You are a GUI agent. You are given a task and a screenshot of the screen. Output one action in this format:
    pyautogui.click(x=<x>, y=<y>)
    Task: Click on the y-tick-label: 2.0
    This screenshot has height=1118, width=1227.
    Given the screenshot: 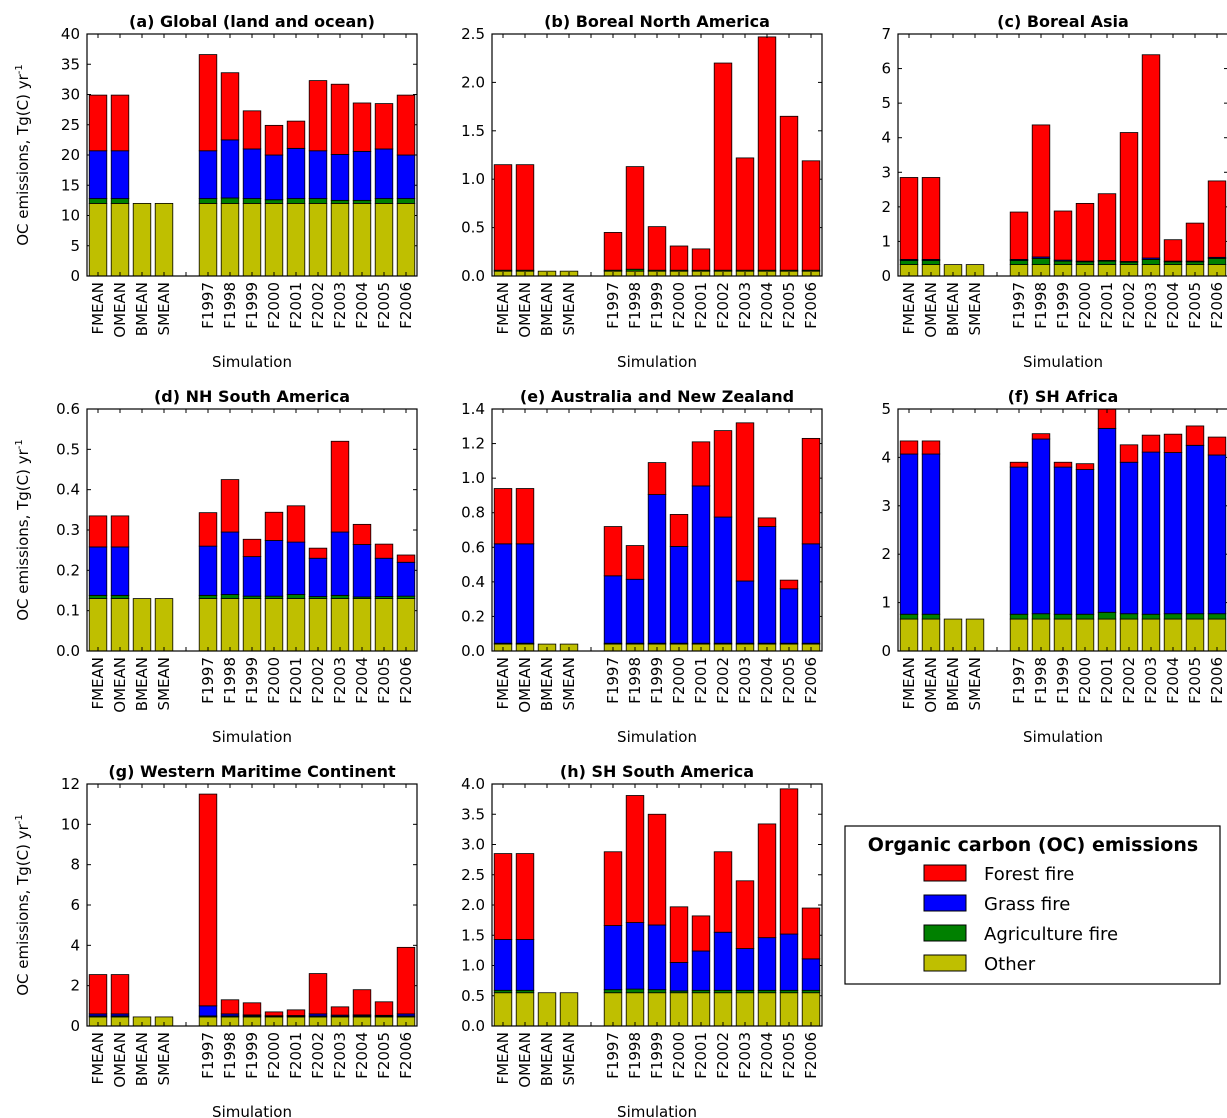 What is the action you would take?
    pyautogui.click(x=473, y=905)
    